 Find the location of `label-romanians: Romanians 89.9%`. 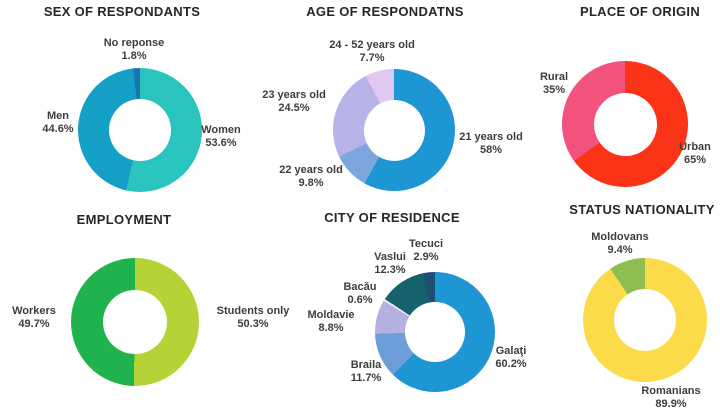

label-romanians: Romanians 89.9% is located at coordinates (670, 398).